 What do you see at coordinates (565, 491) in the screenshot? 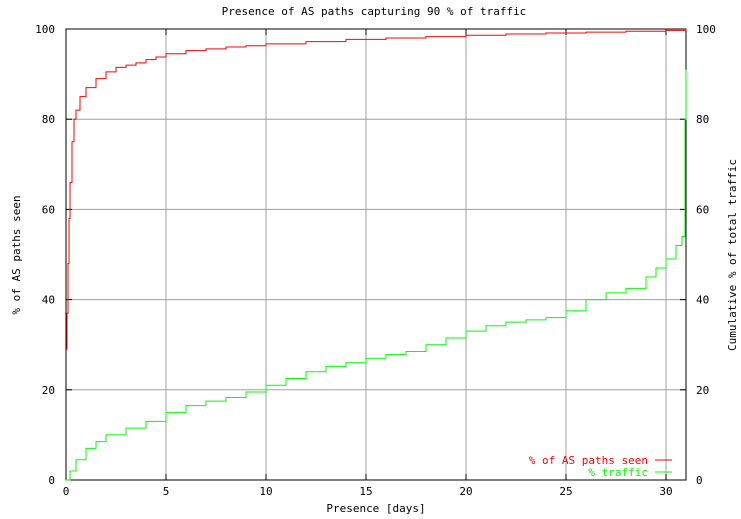
I see `x-tick-label: 25` at bounding box center [565, 491].